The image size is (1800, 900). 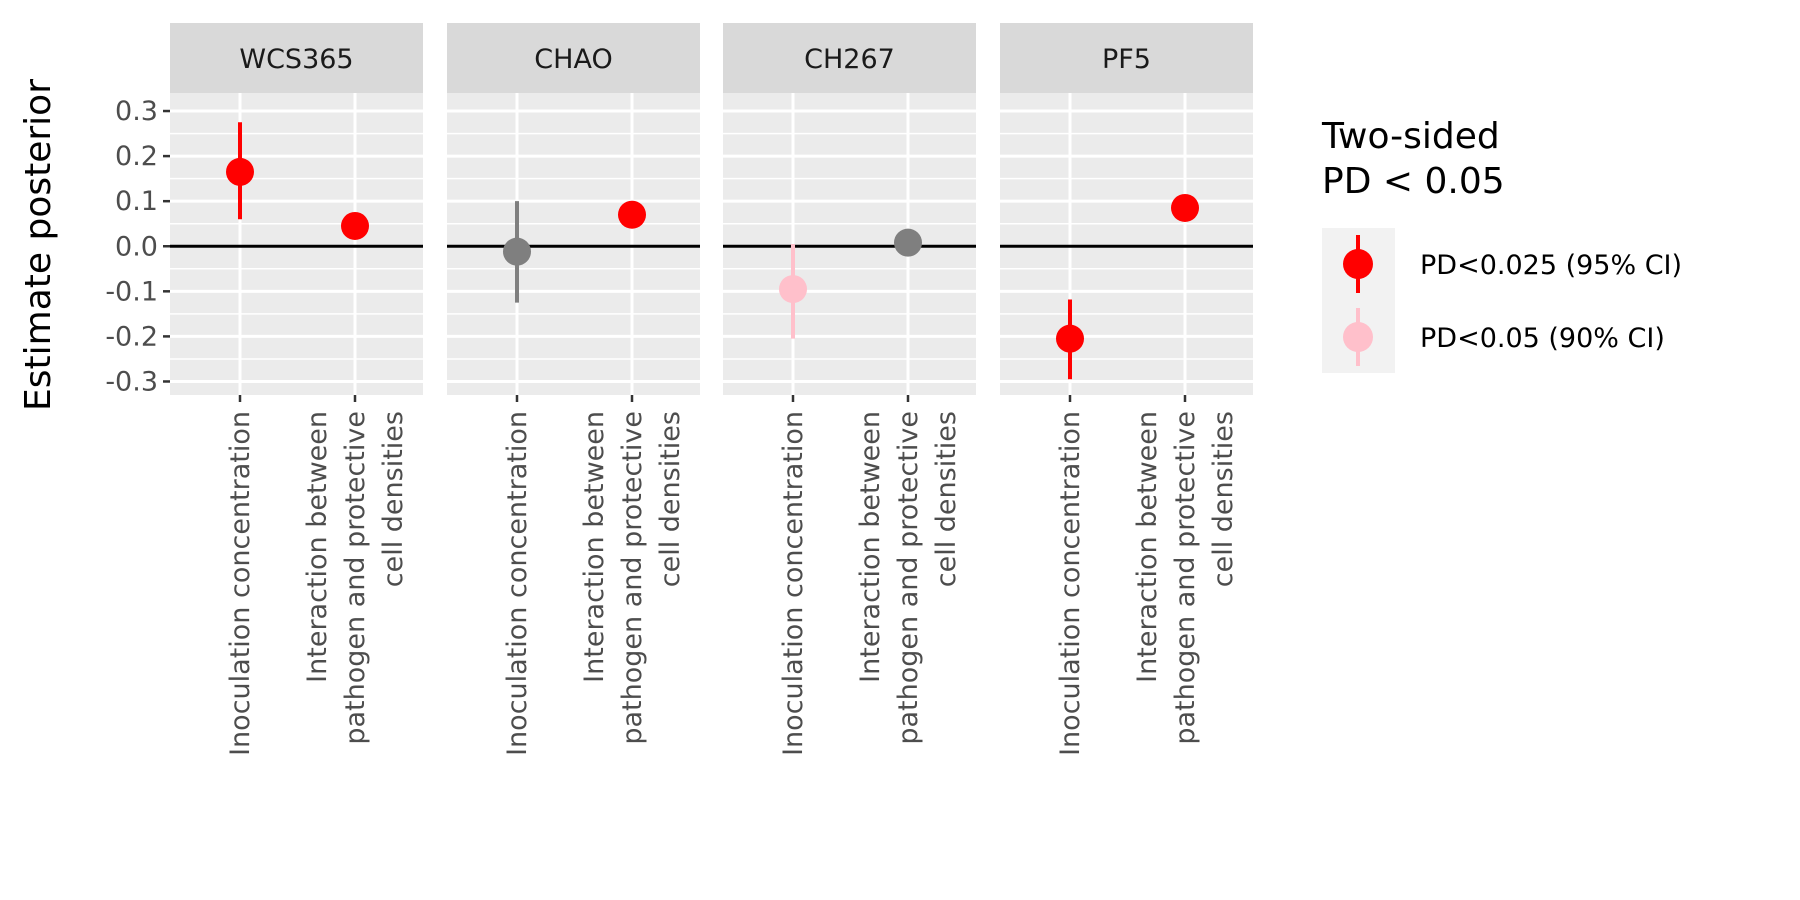 I want to click on y-axis-label: Estimate posterior, so click(x=38, y=245).